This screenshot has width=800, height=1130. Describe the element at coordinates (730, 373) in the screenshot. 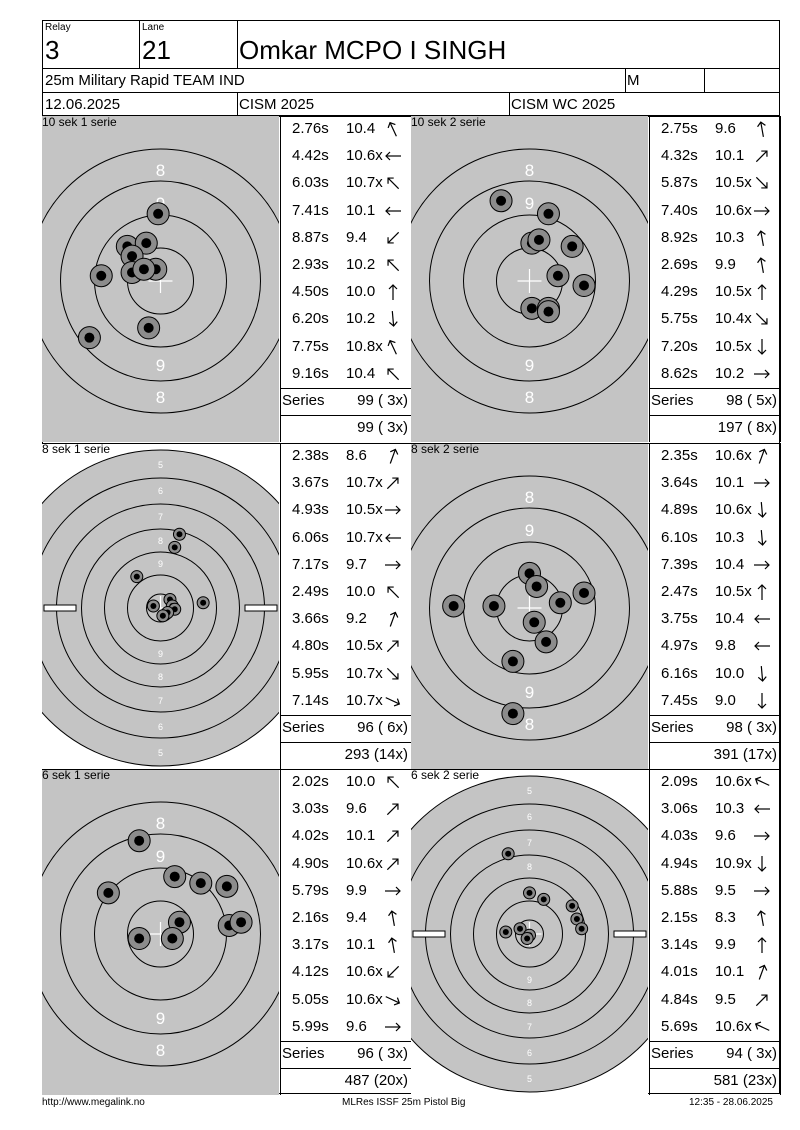

I see `shot-score: 10.2` at that location.